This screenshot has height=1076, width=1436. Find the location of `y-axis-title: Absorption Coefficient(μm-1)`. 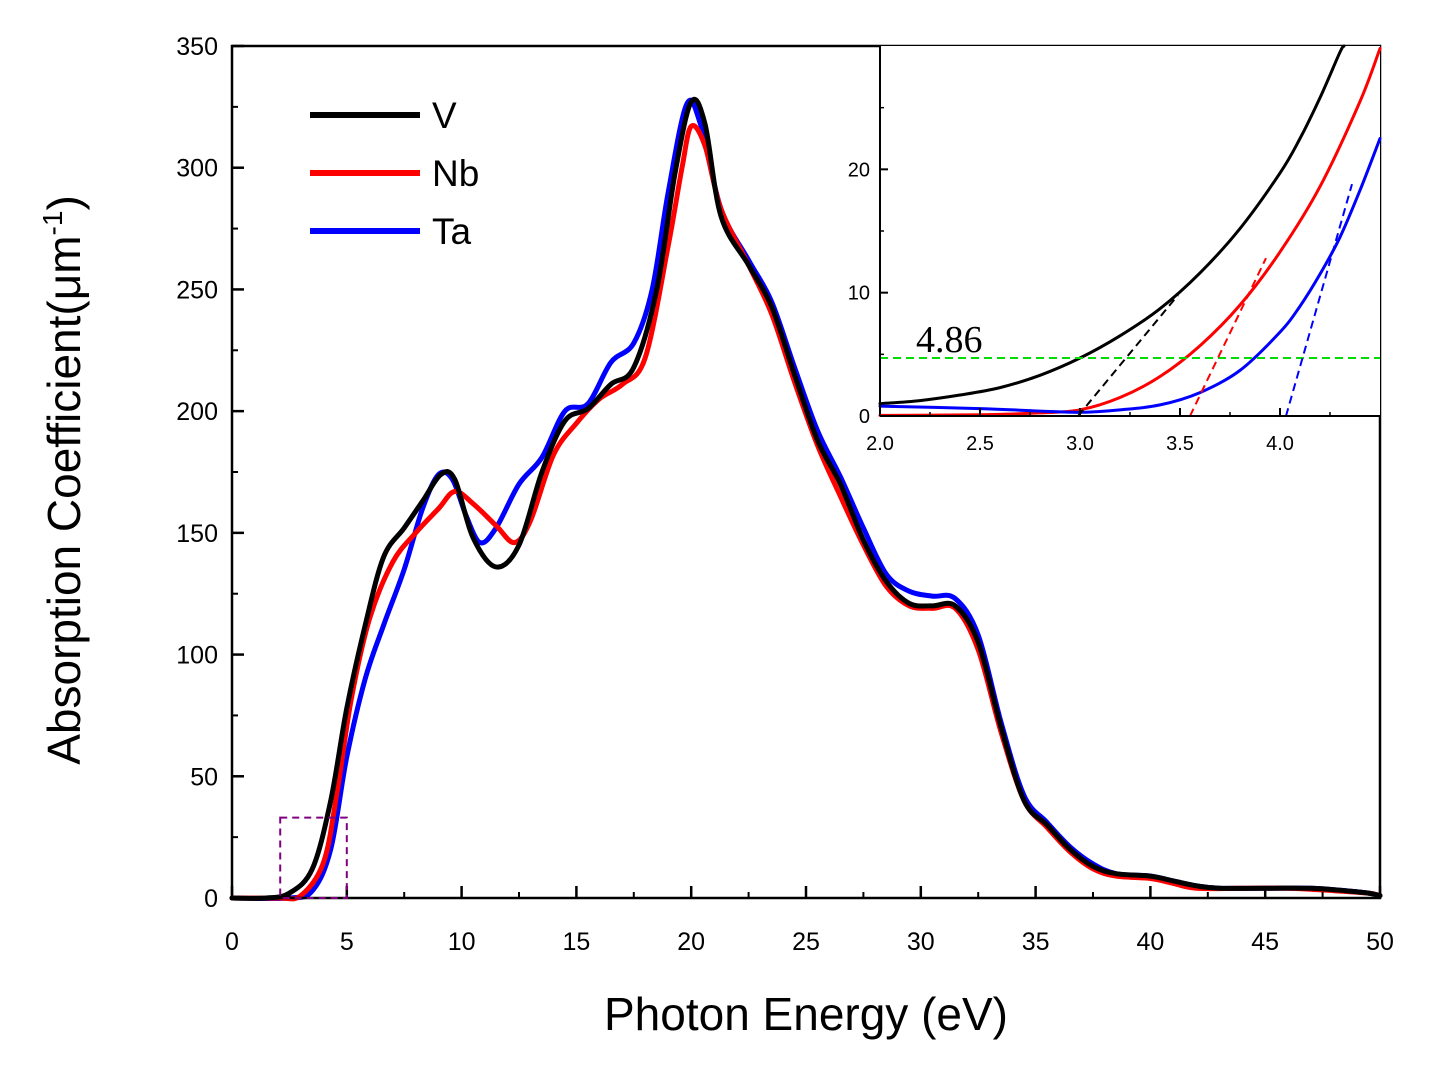

y-axis-title: Absorption Coefficient(μm-1) is located at coordinates (63, 480).